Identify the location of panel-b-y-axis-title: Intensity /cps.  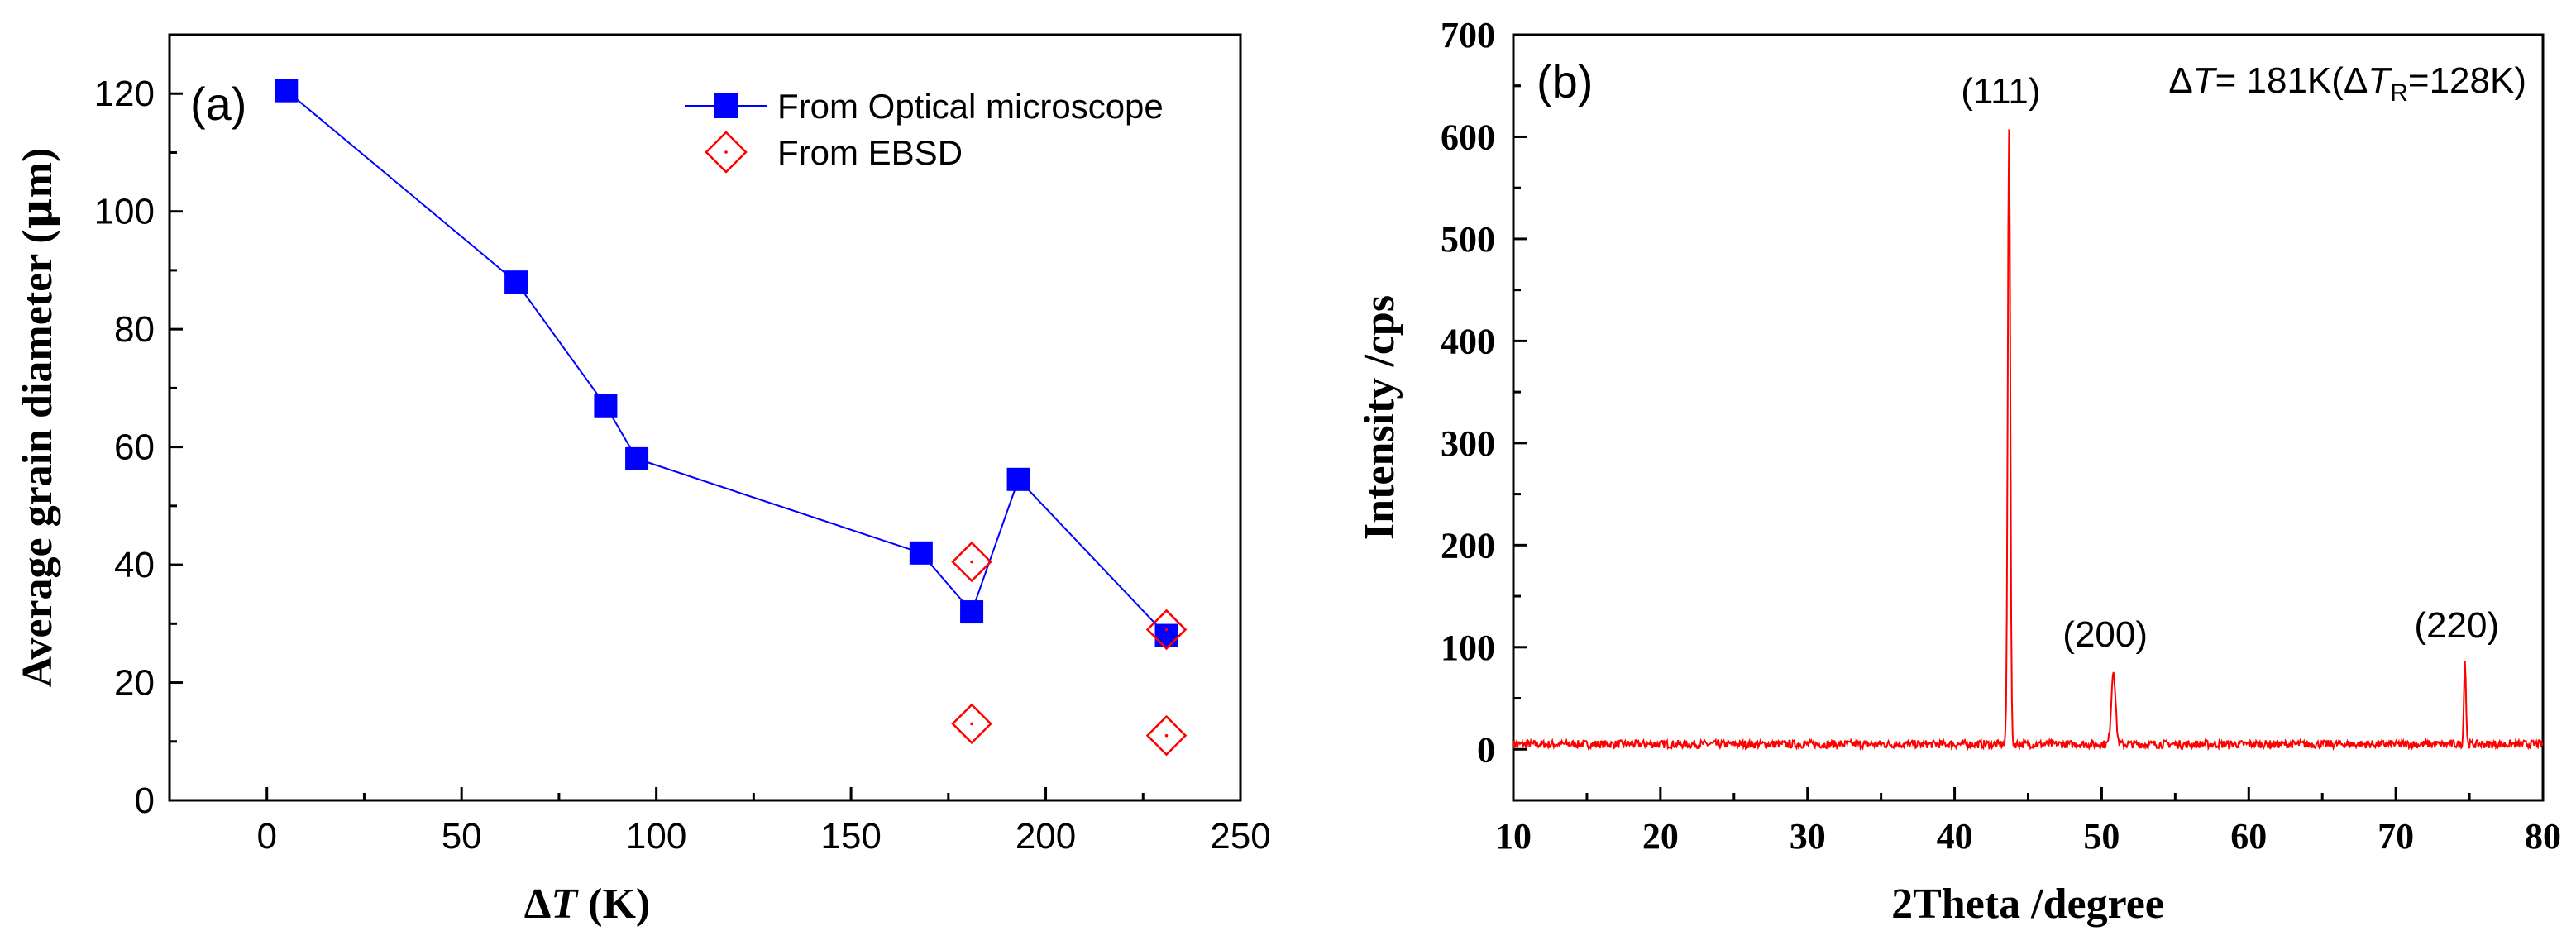
(1379, 417).